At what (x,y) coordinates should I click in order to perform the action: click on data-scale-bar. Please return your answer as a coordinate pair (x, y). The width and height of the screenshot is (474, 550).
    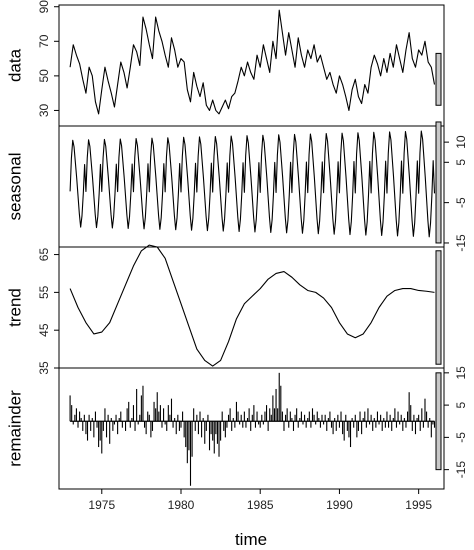
    Looking at the image, I should click on (438, 79).